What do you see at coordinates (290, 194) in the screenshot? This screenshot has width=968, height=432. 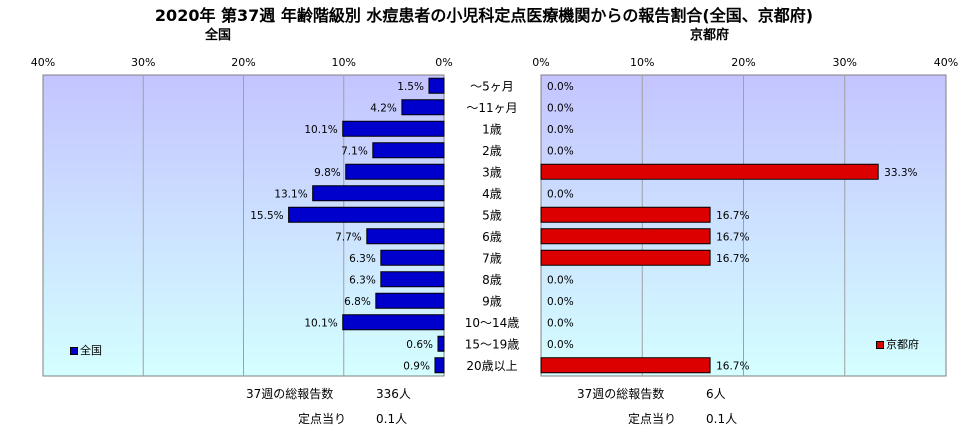 I see `data-label: 13.1%` at bounding box center [290, 194].